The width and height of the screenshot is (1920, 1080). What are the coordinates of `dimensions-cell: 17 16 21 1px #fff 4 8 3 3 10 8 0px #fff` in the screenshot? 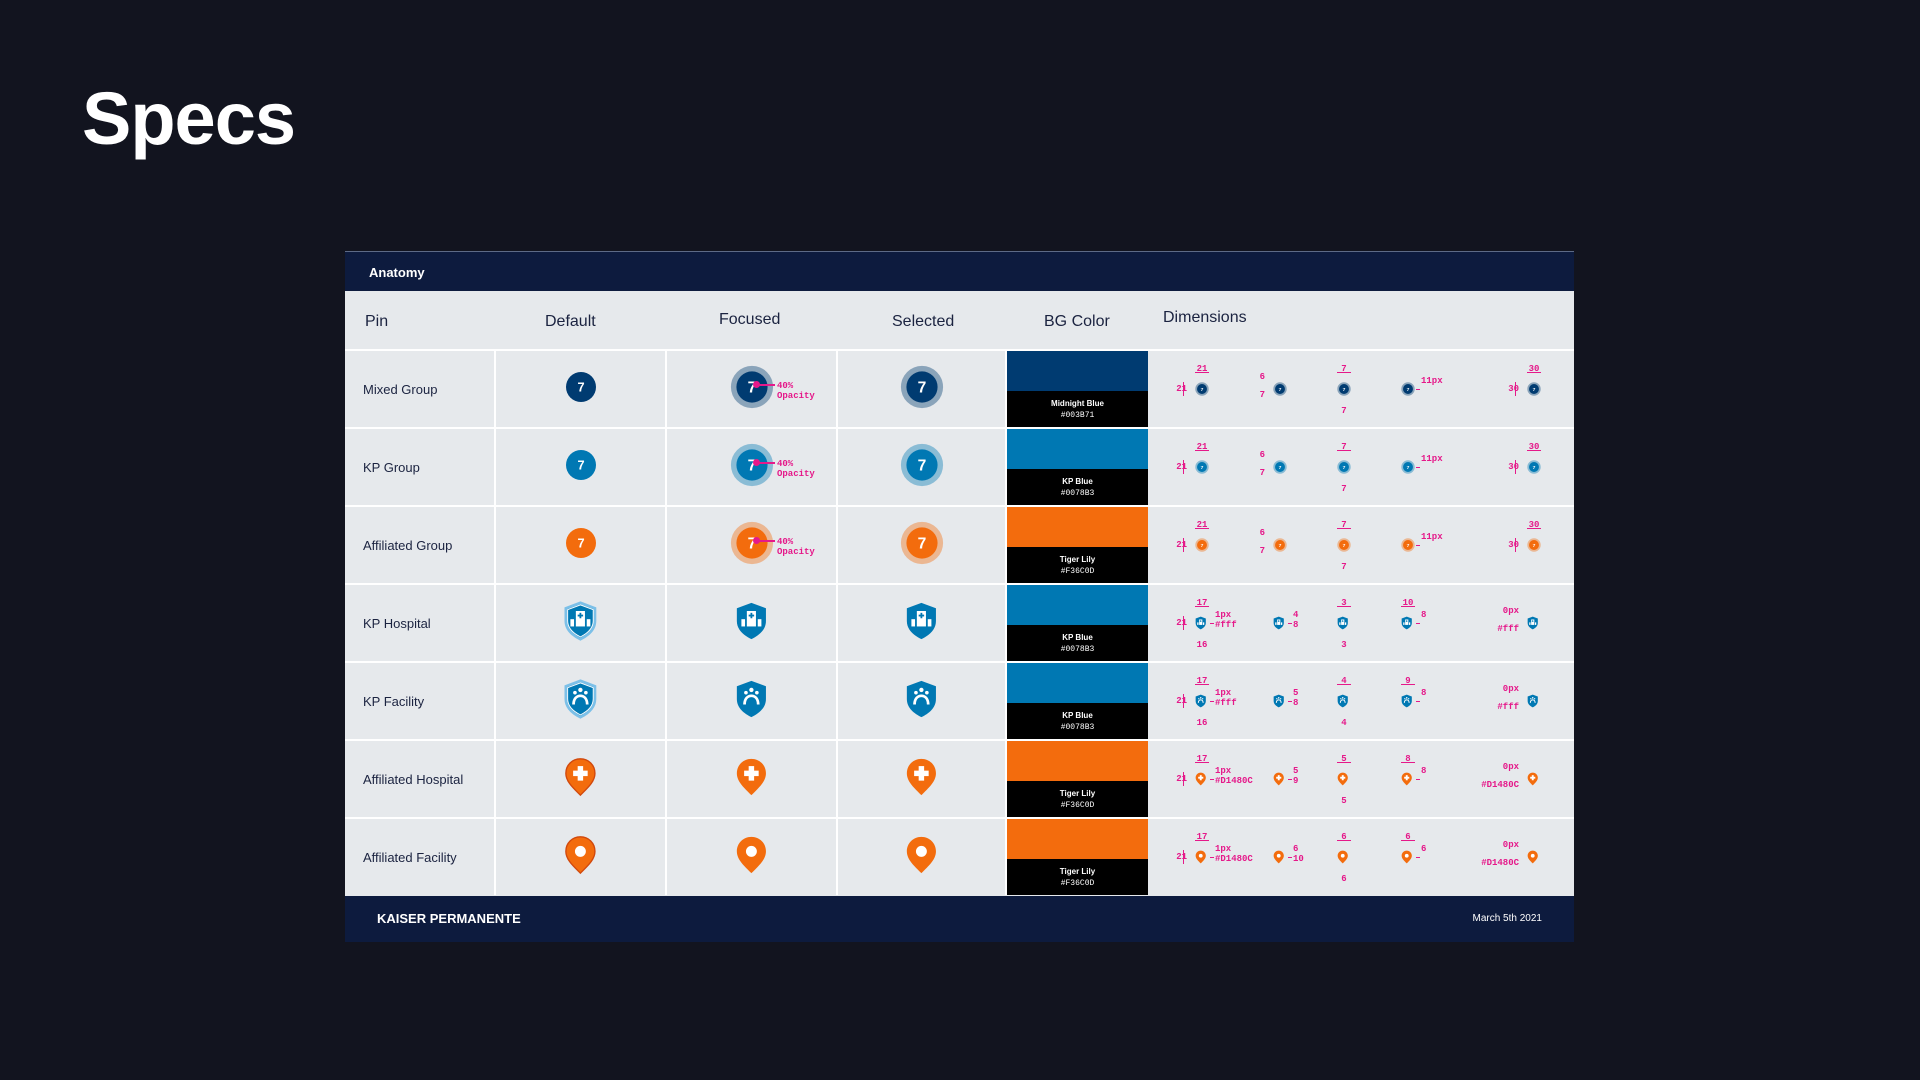 It's located at (1361, 623).